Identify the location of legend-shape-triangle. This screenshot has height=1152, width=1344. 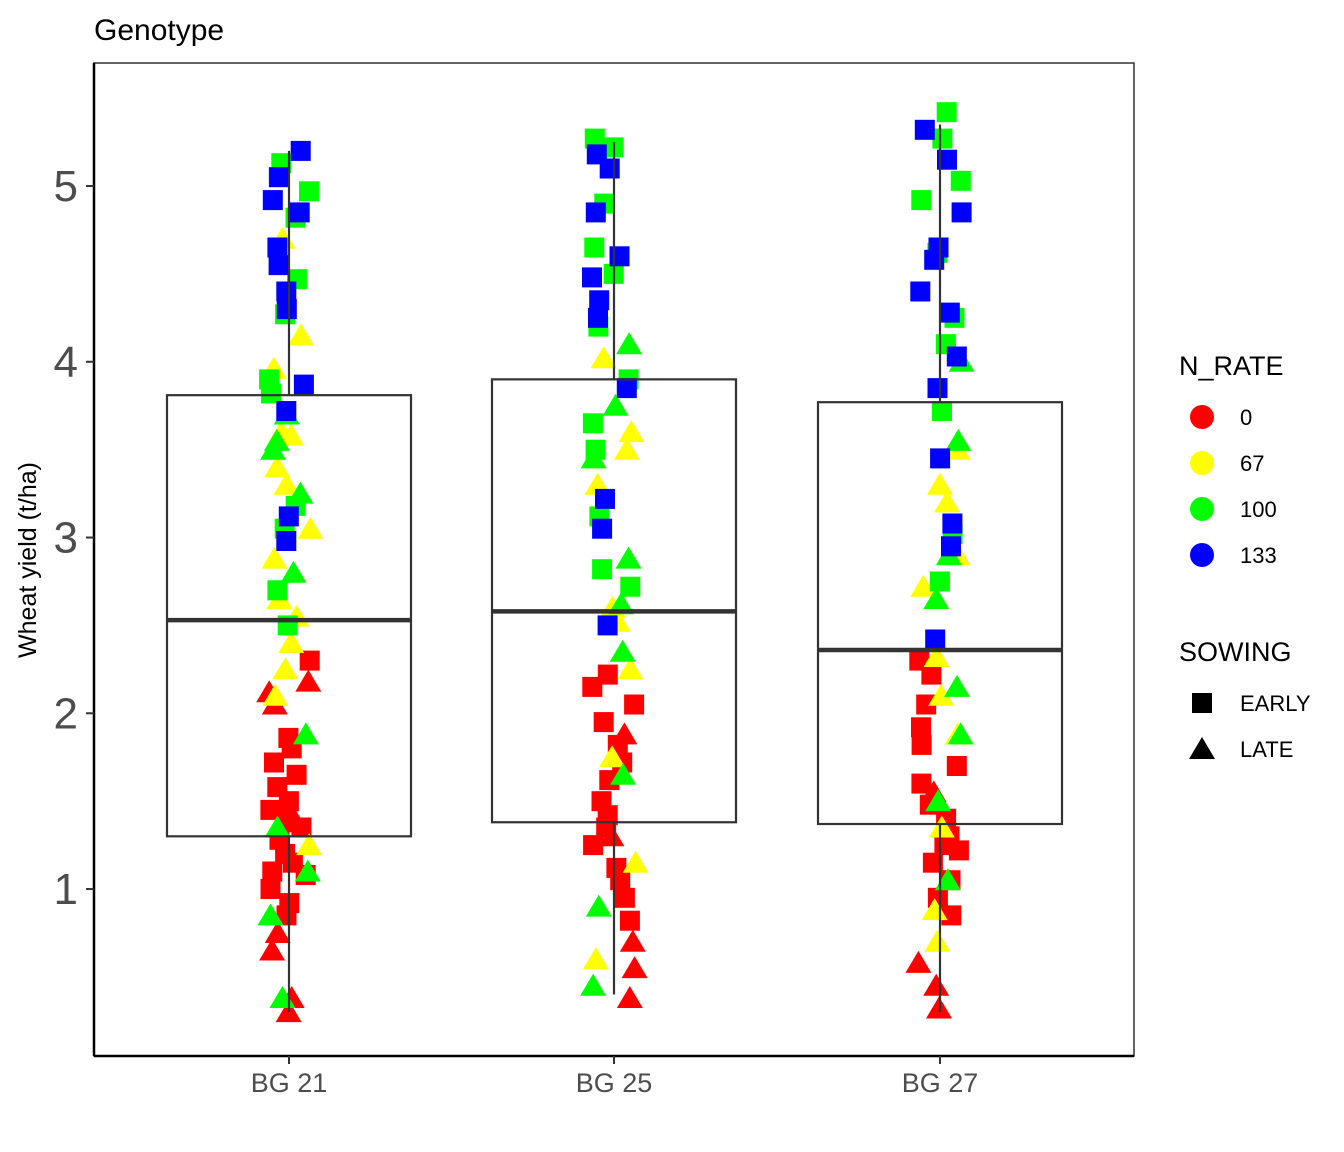
(1202, 748).